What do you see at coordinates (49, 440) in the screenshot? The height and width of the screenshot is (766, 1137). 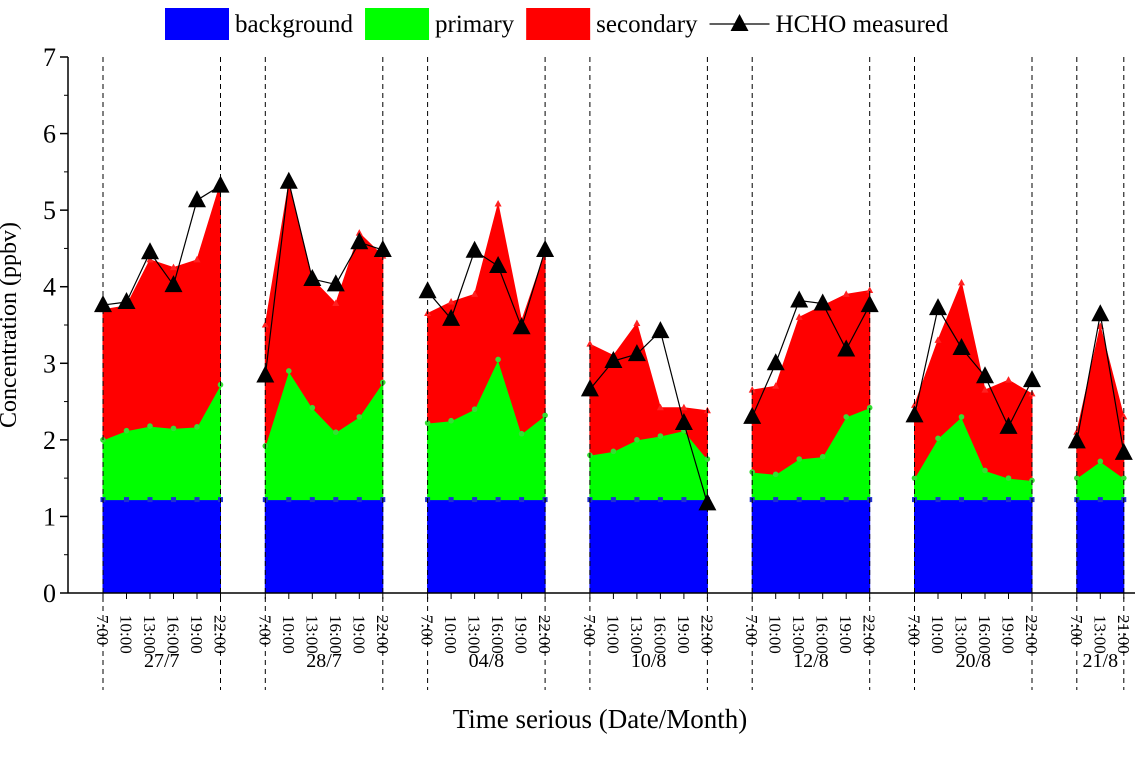 I see `y-tick-label: 2` at bounding box center [49, 440].